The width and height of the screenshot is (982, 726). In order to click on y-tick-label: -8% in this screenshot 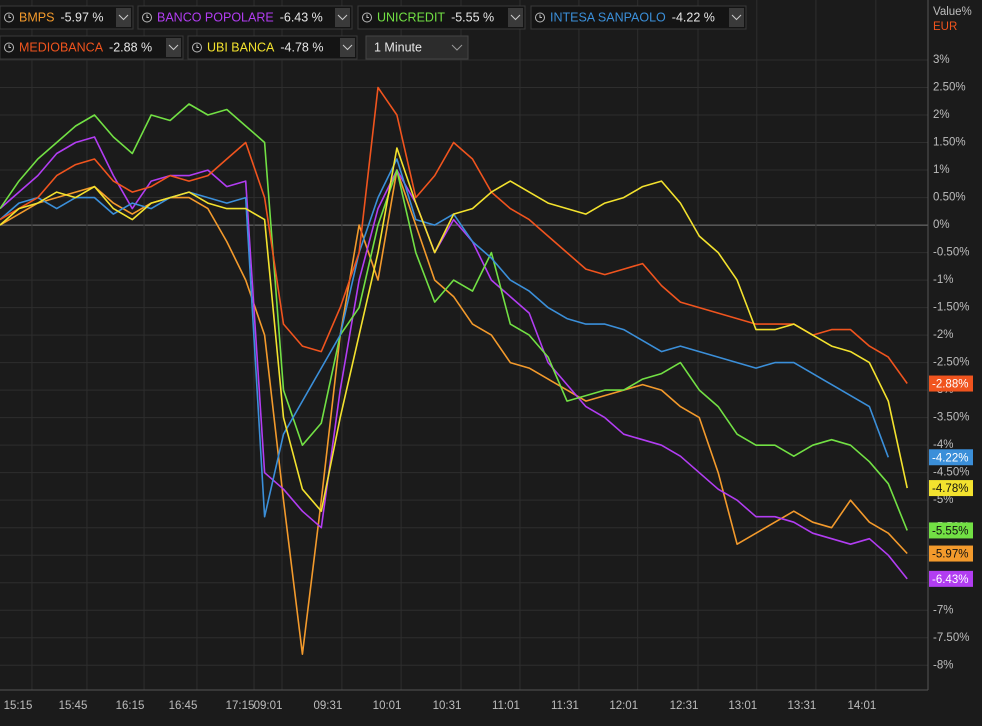, I will do `click(943, 665)`.